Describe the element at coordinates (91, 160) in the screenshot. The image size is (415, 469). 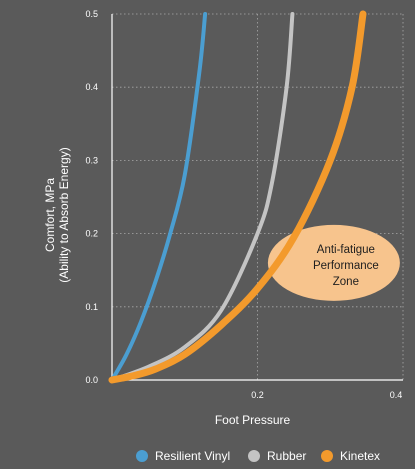
I see `y-tick-label: 0.3` at that location.